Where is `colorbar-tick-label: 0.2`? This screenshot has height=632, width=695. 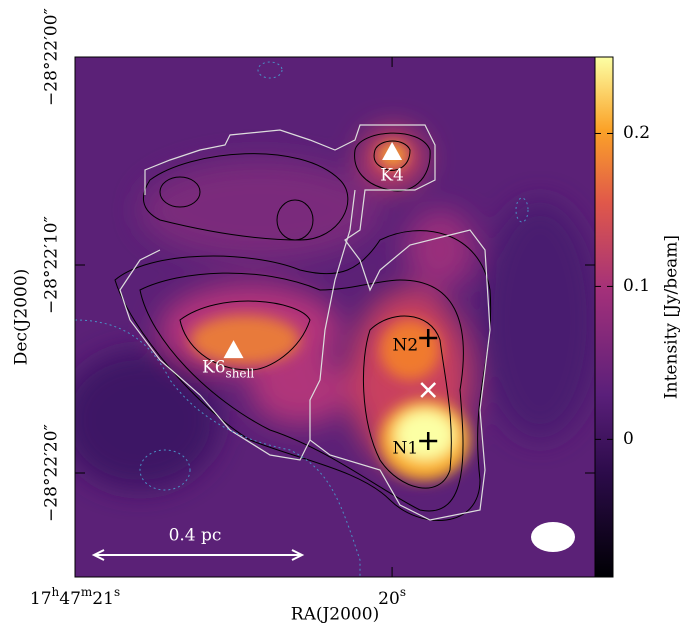 colorbar-tick-label: 0.2 is located at coordinates (636, 133).